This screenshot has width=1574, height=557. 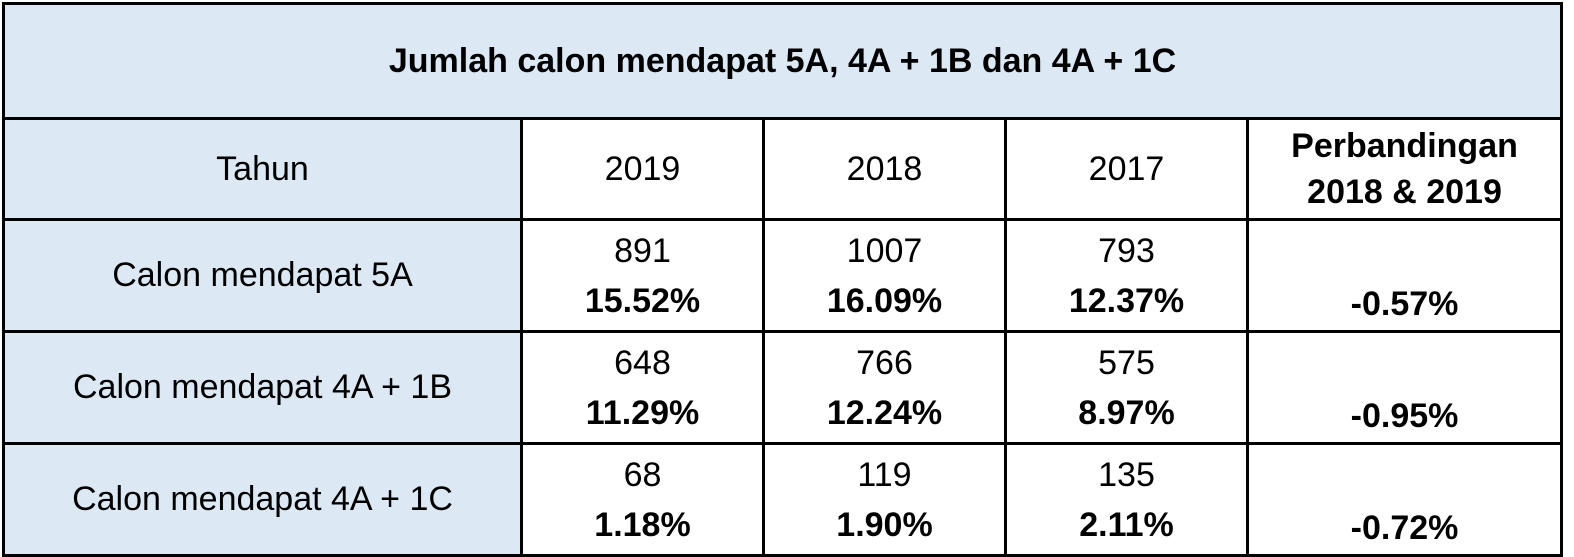 What do you see at coordinates (1126, 474) in the screenshot?
I see `count-value: 135` at bounding box center [1126, 474].